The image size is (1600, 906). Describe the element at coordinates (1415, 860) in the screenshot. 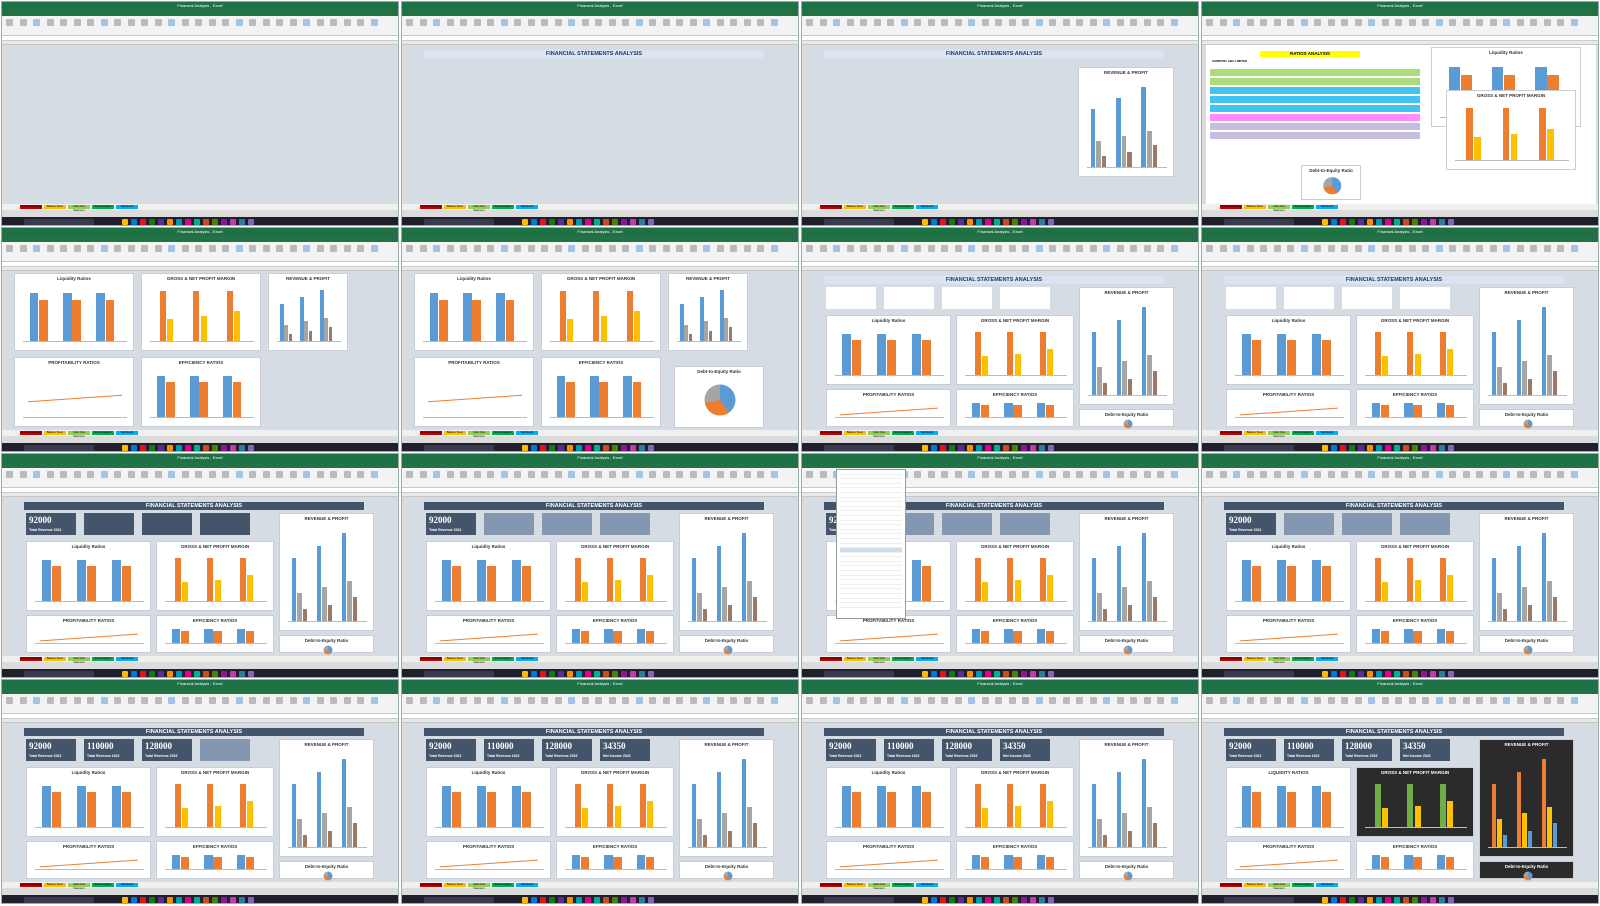

I see `chart-card: EFFICIENCY RATIOS` at that location.